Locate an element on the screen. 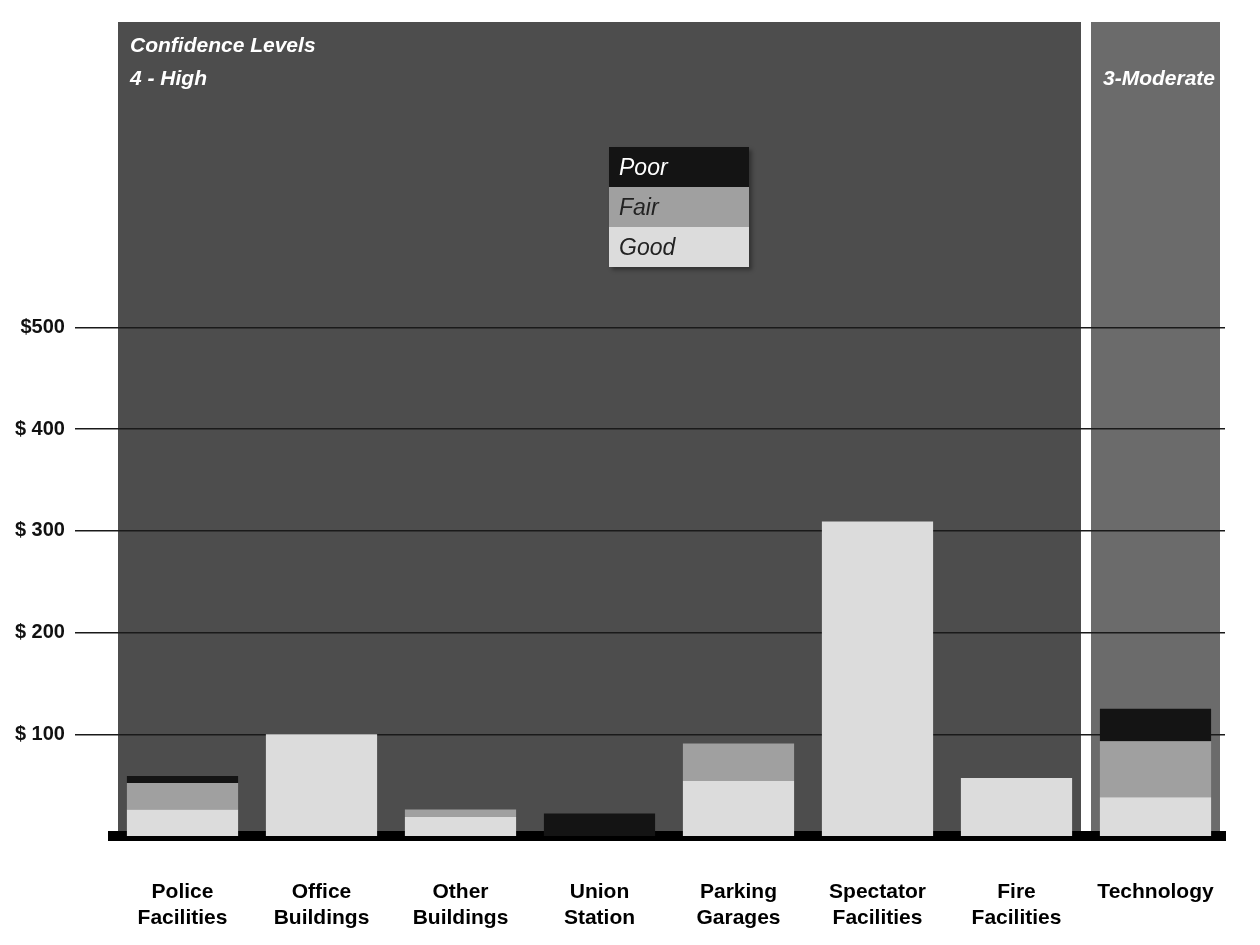 Image resolution: width=1260 pixels, height=945 pixels. band-label: 4 - High is located at coordinates (168, 77).